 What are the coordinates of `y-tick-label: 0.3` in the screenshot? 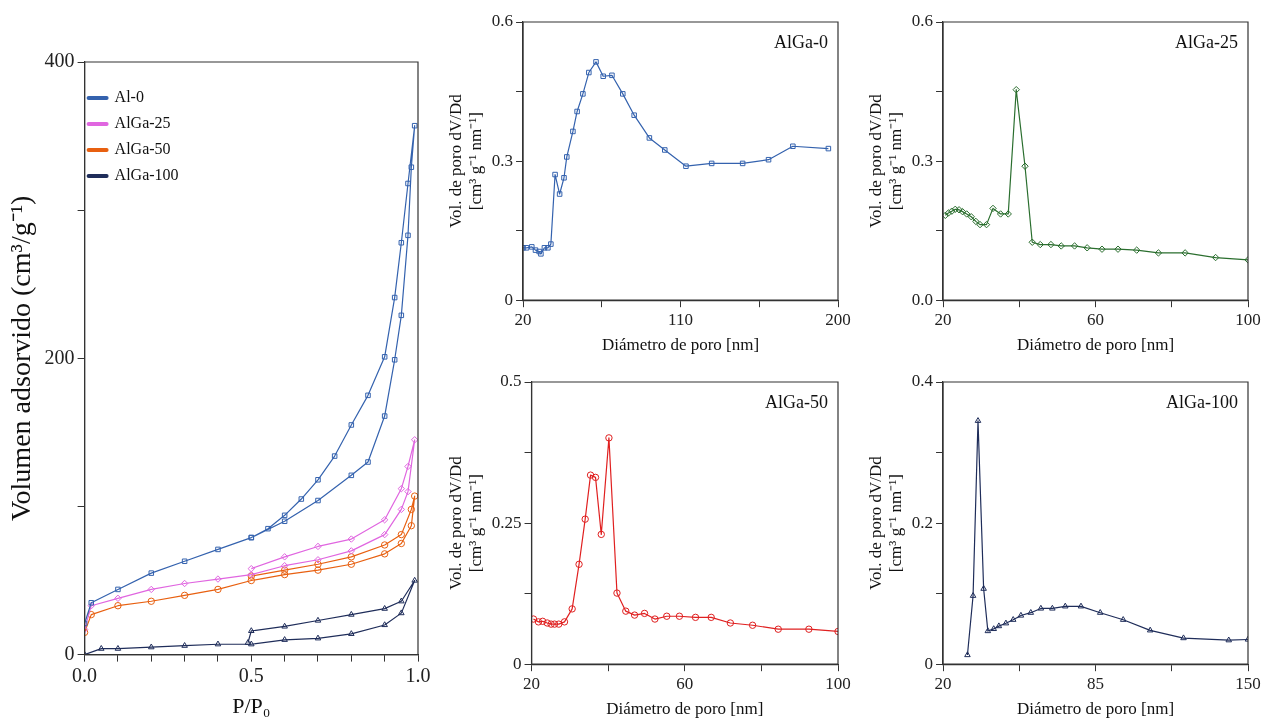 It's located at (502, 160).